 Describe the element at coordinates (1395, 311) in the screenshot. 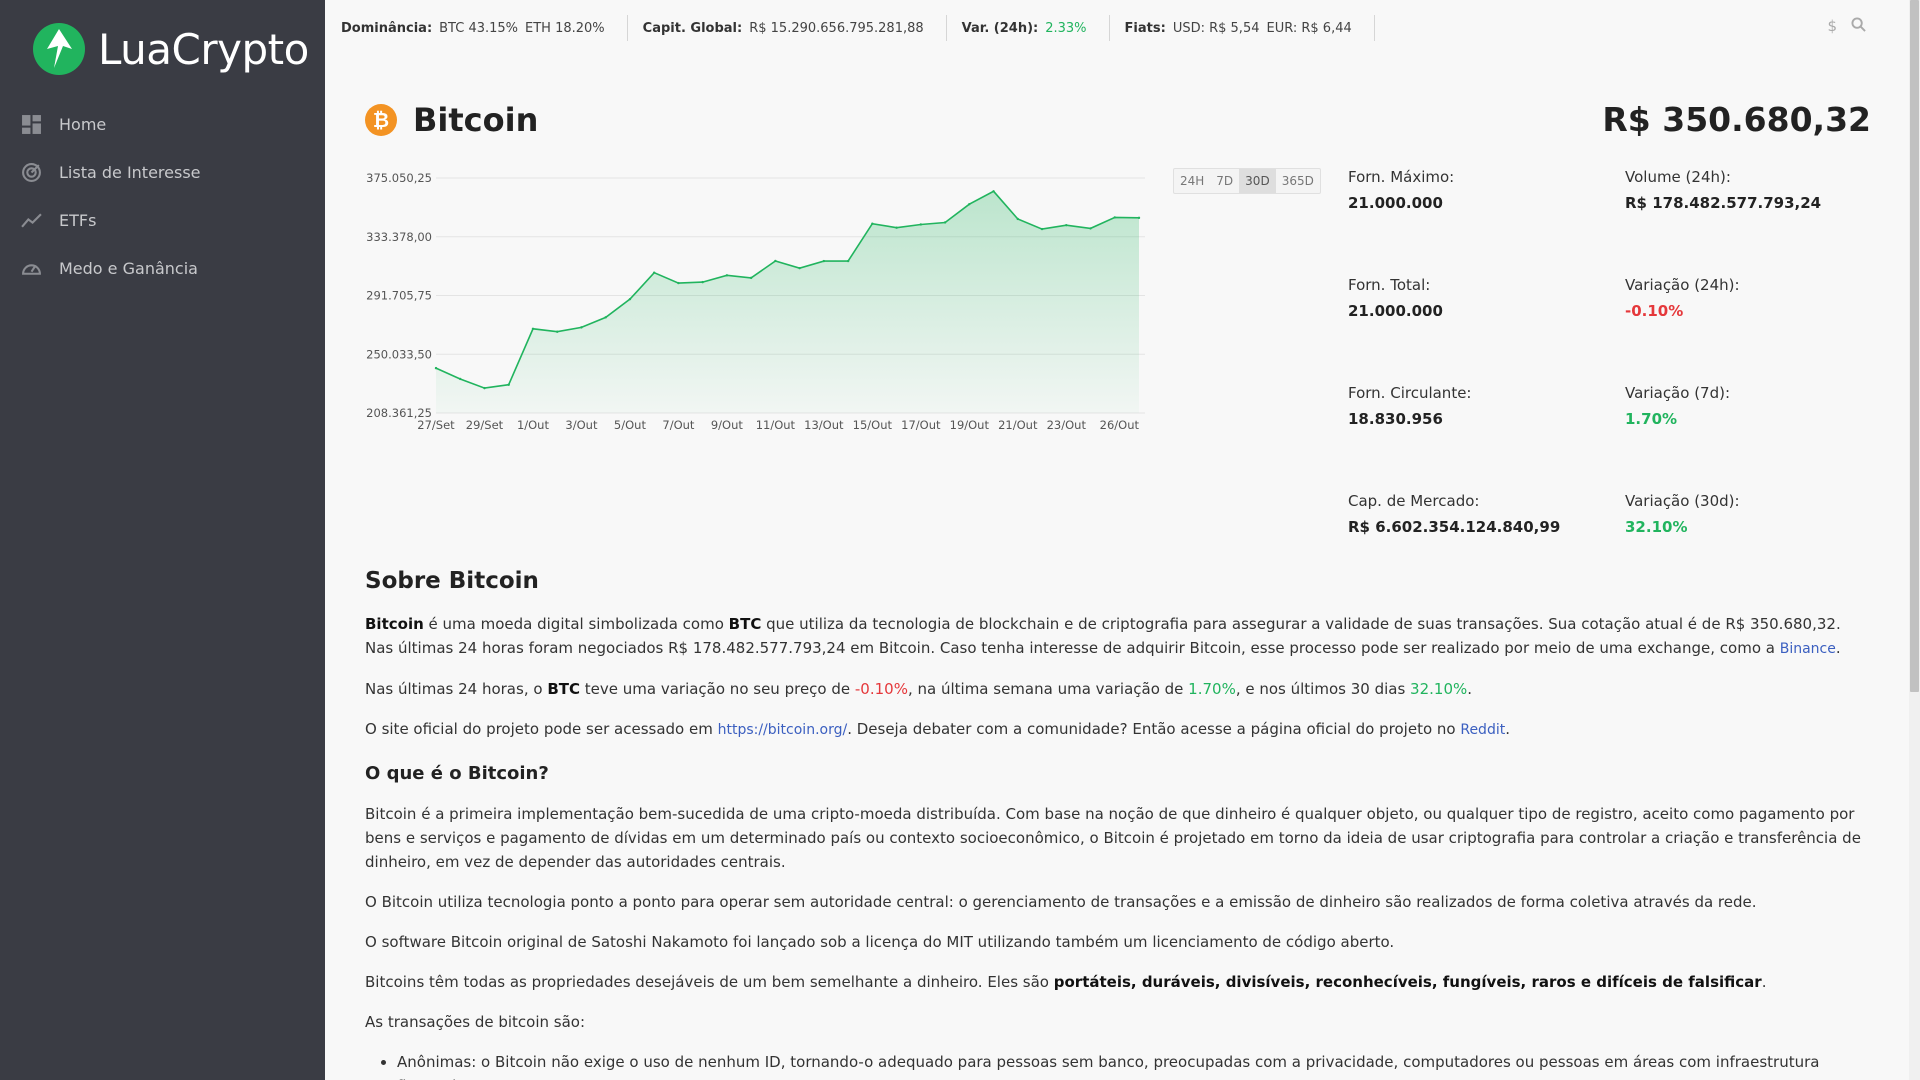

I see `stat-value: 21.000.000` at that location.